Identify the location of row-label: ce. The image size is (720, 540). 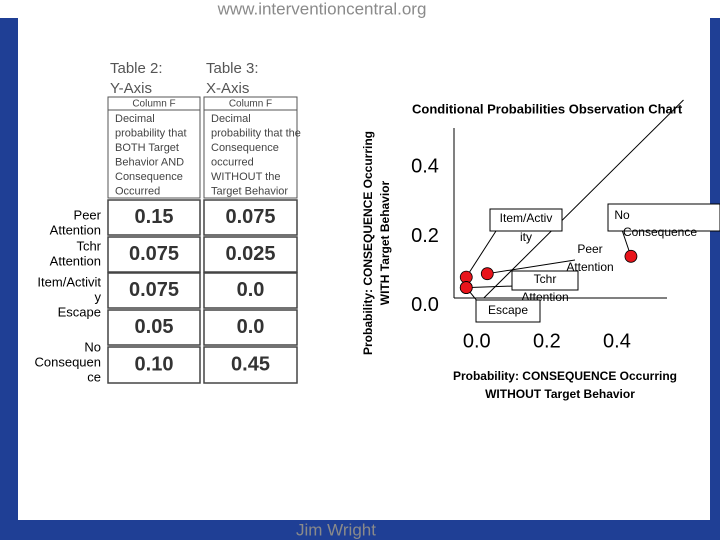
(94, 376).